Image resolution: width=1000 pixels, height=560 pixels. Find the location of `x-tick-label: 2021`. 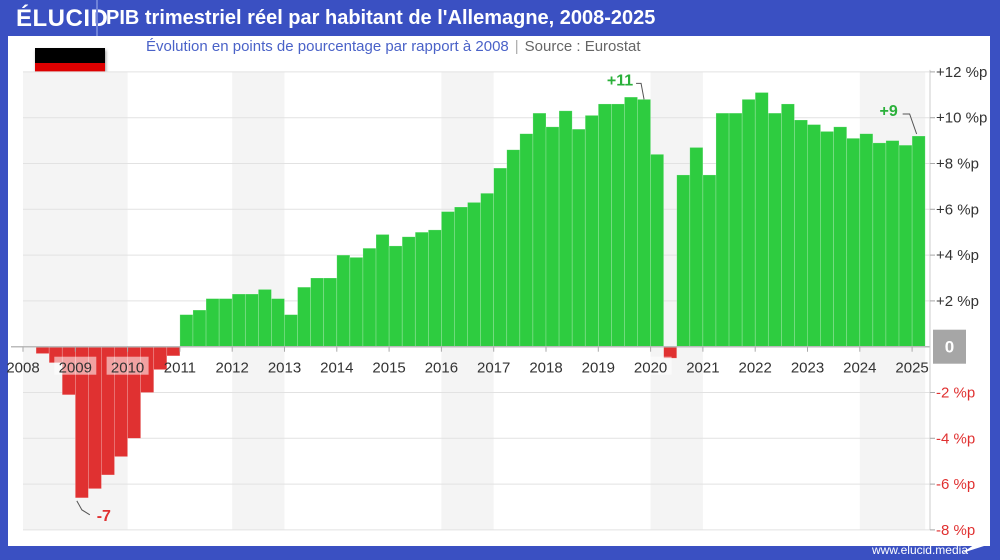

x-tick-label: 2021 is located at coordinates (702, 368).